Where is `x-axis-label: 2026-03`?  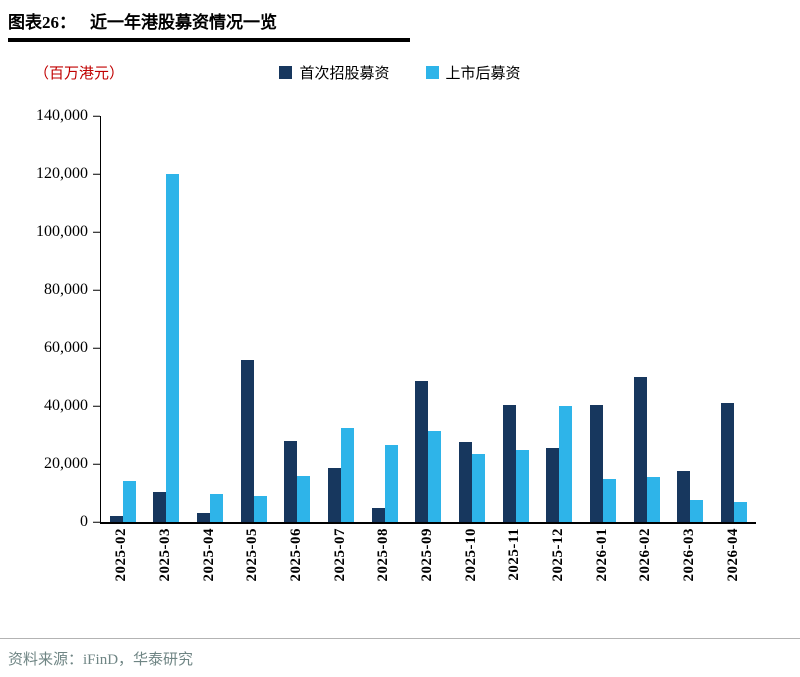 x-axis-label: 2026-03 is located at coordinates (688, 555).